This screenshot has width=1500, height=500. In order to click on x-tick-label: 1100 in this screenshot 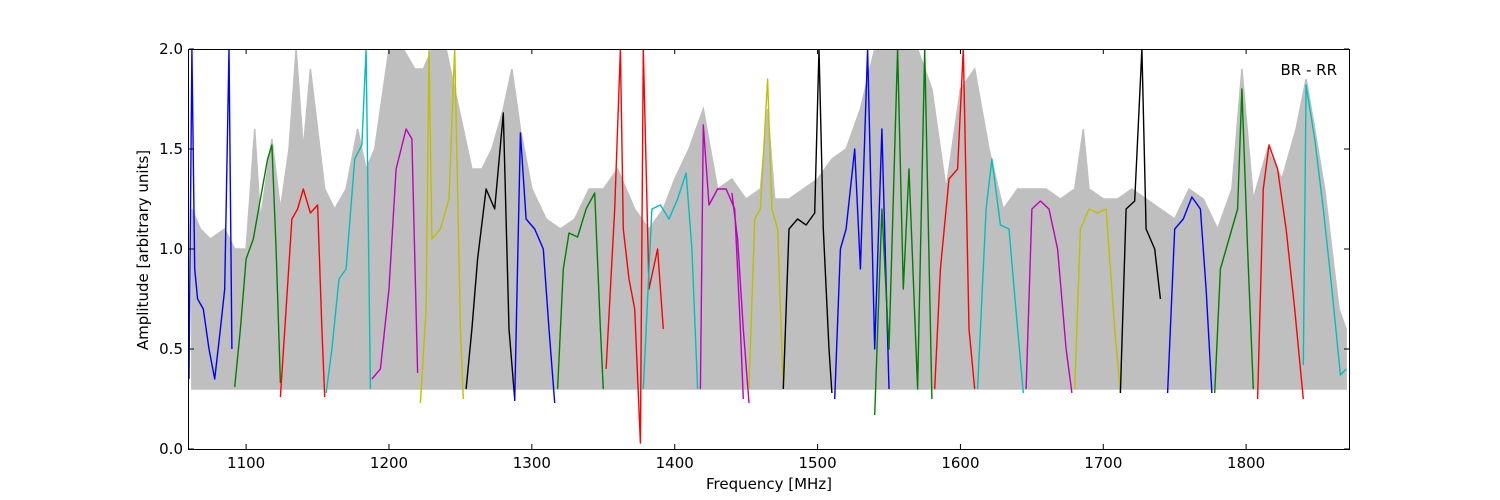, I will do `click(246, 463)`.